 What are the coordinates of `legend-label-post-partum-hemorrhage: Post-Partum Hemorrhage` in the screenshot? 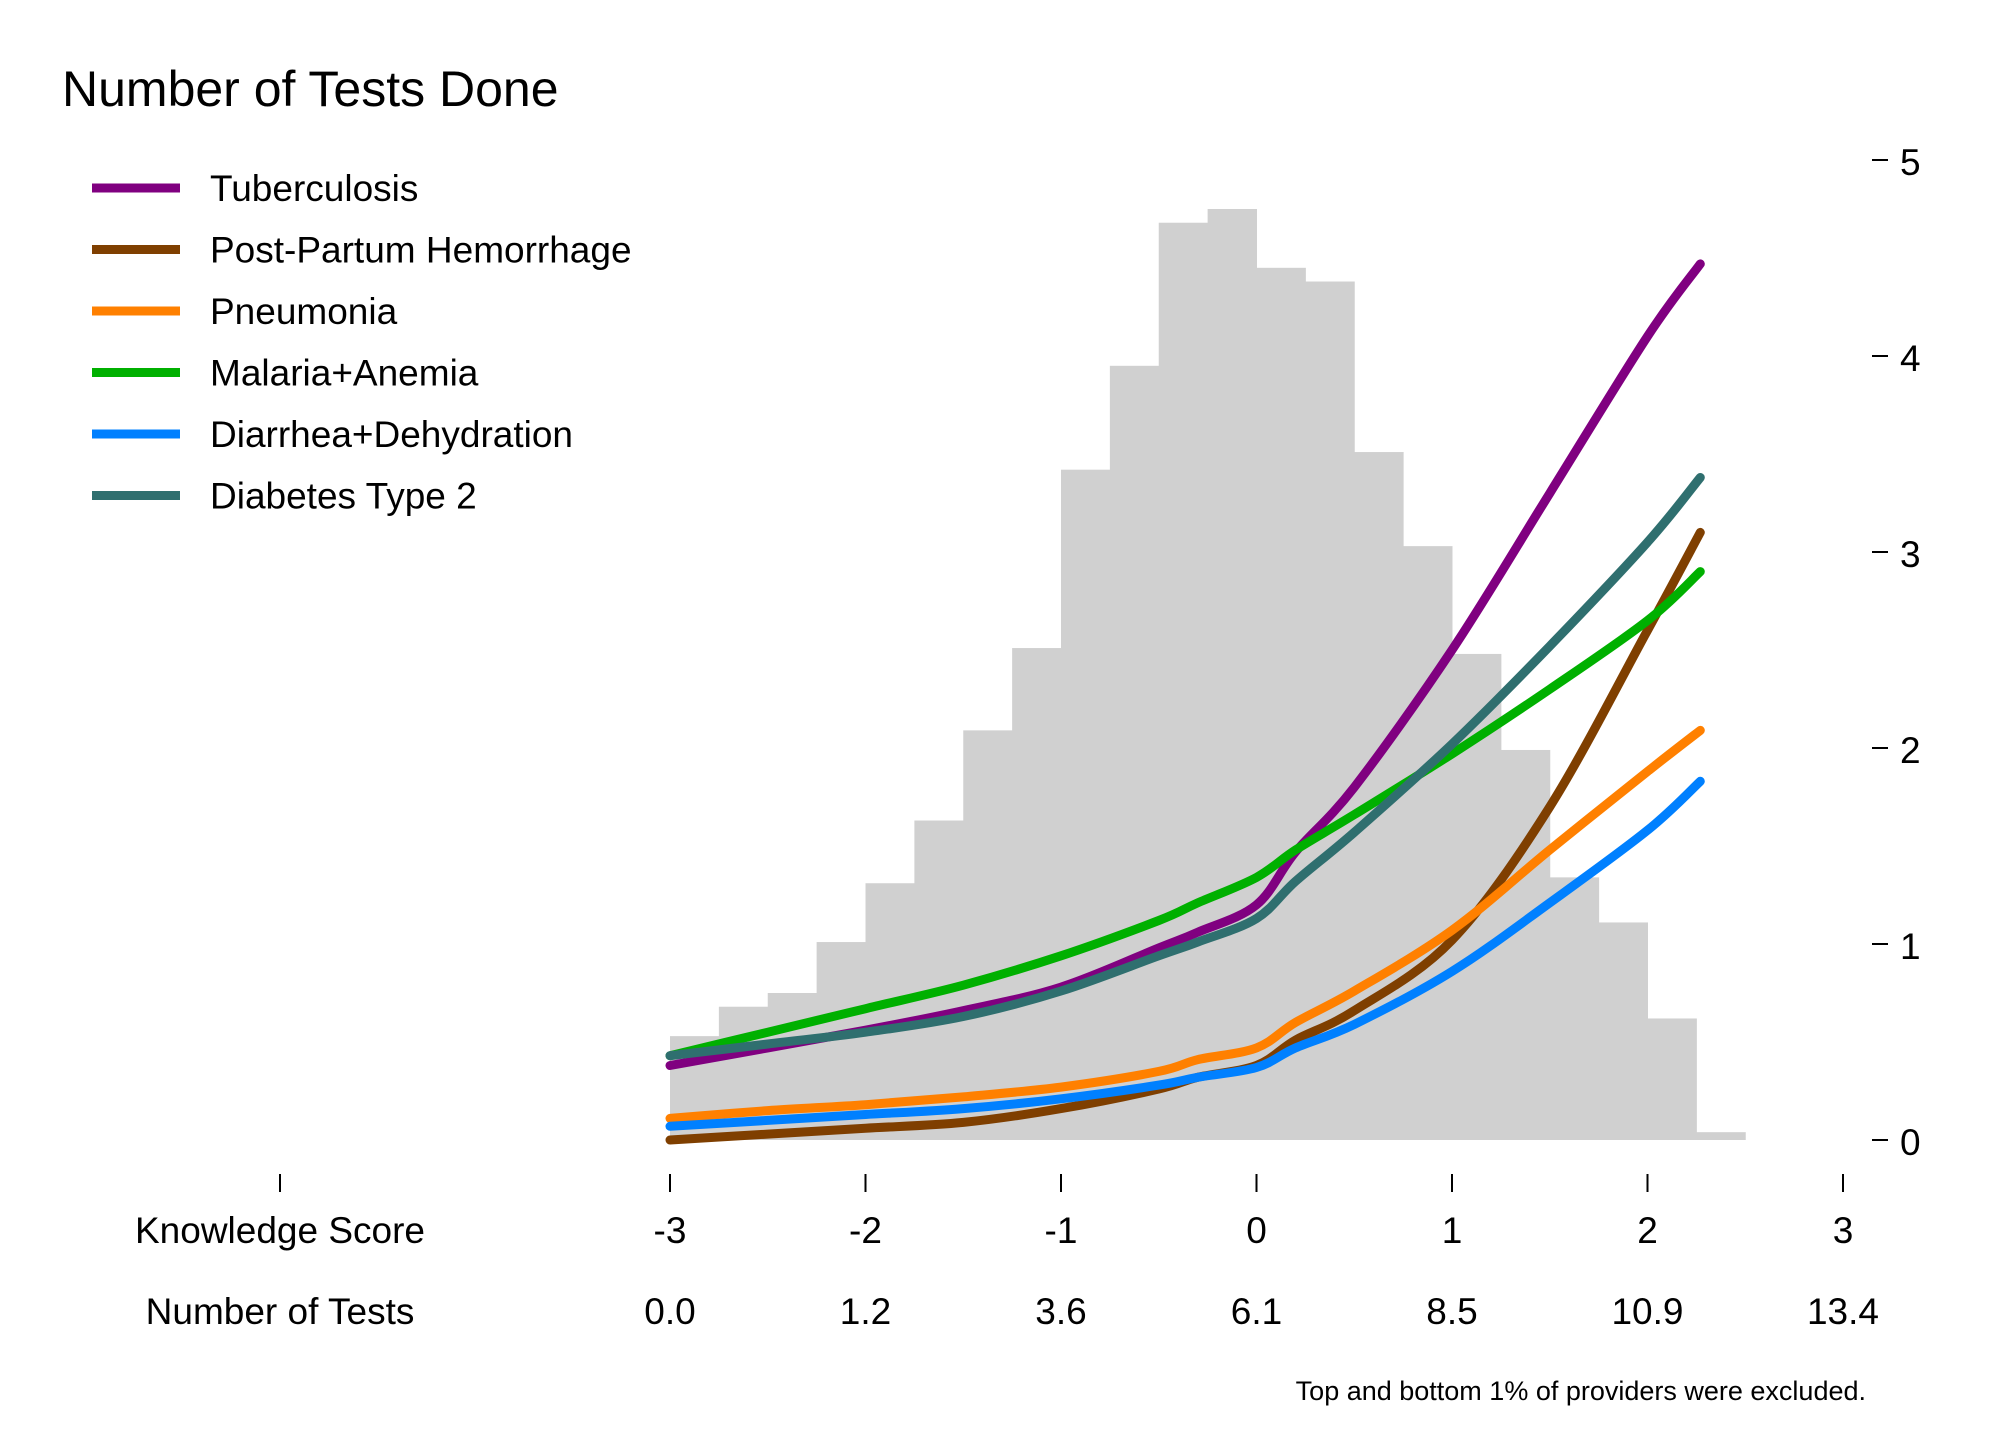 It's located at (421, 250).